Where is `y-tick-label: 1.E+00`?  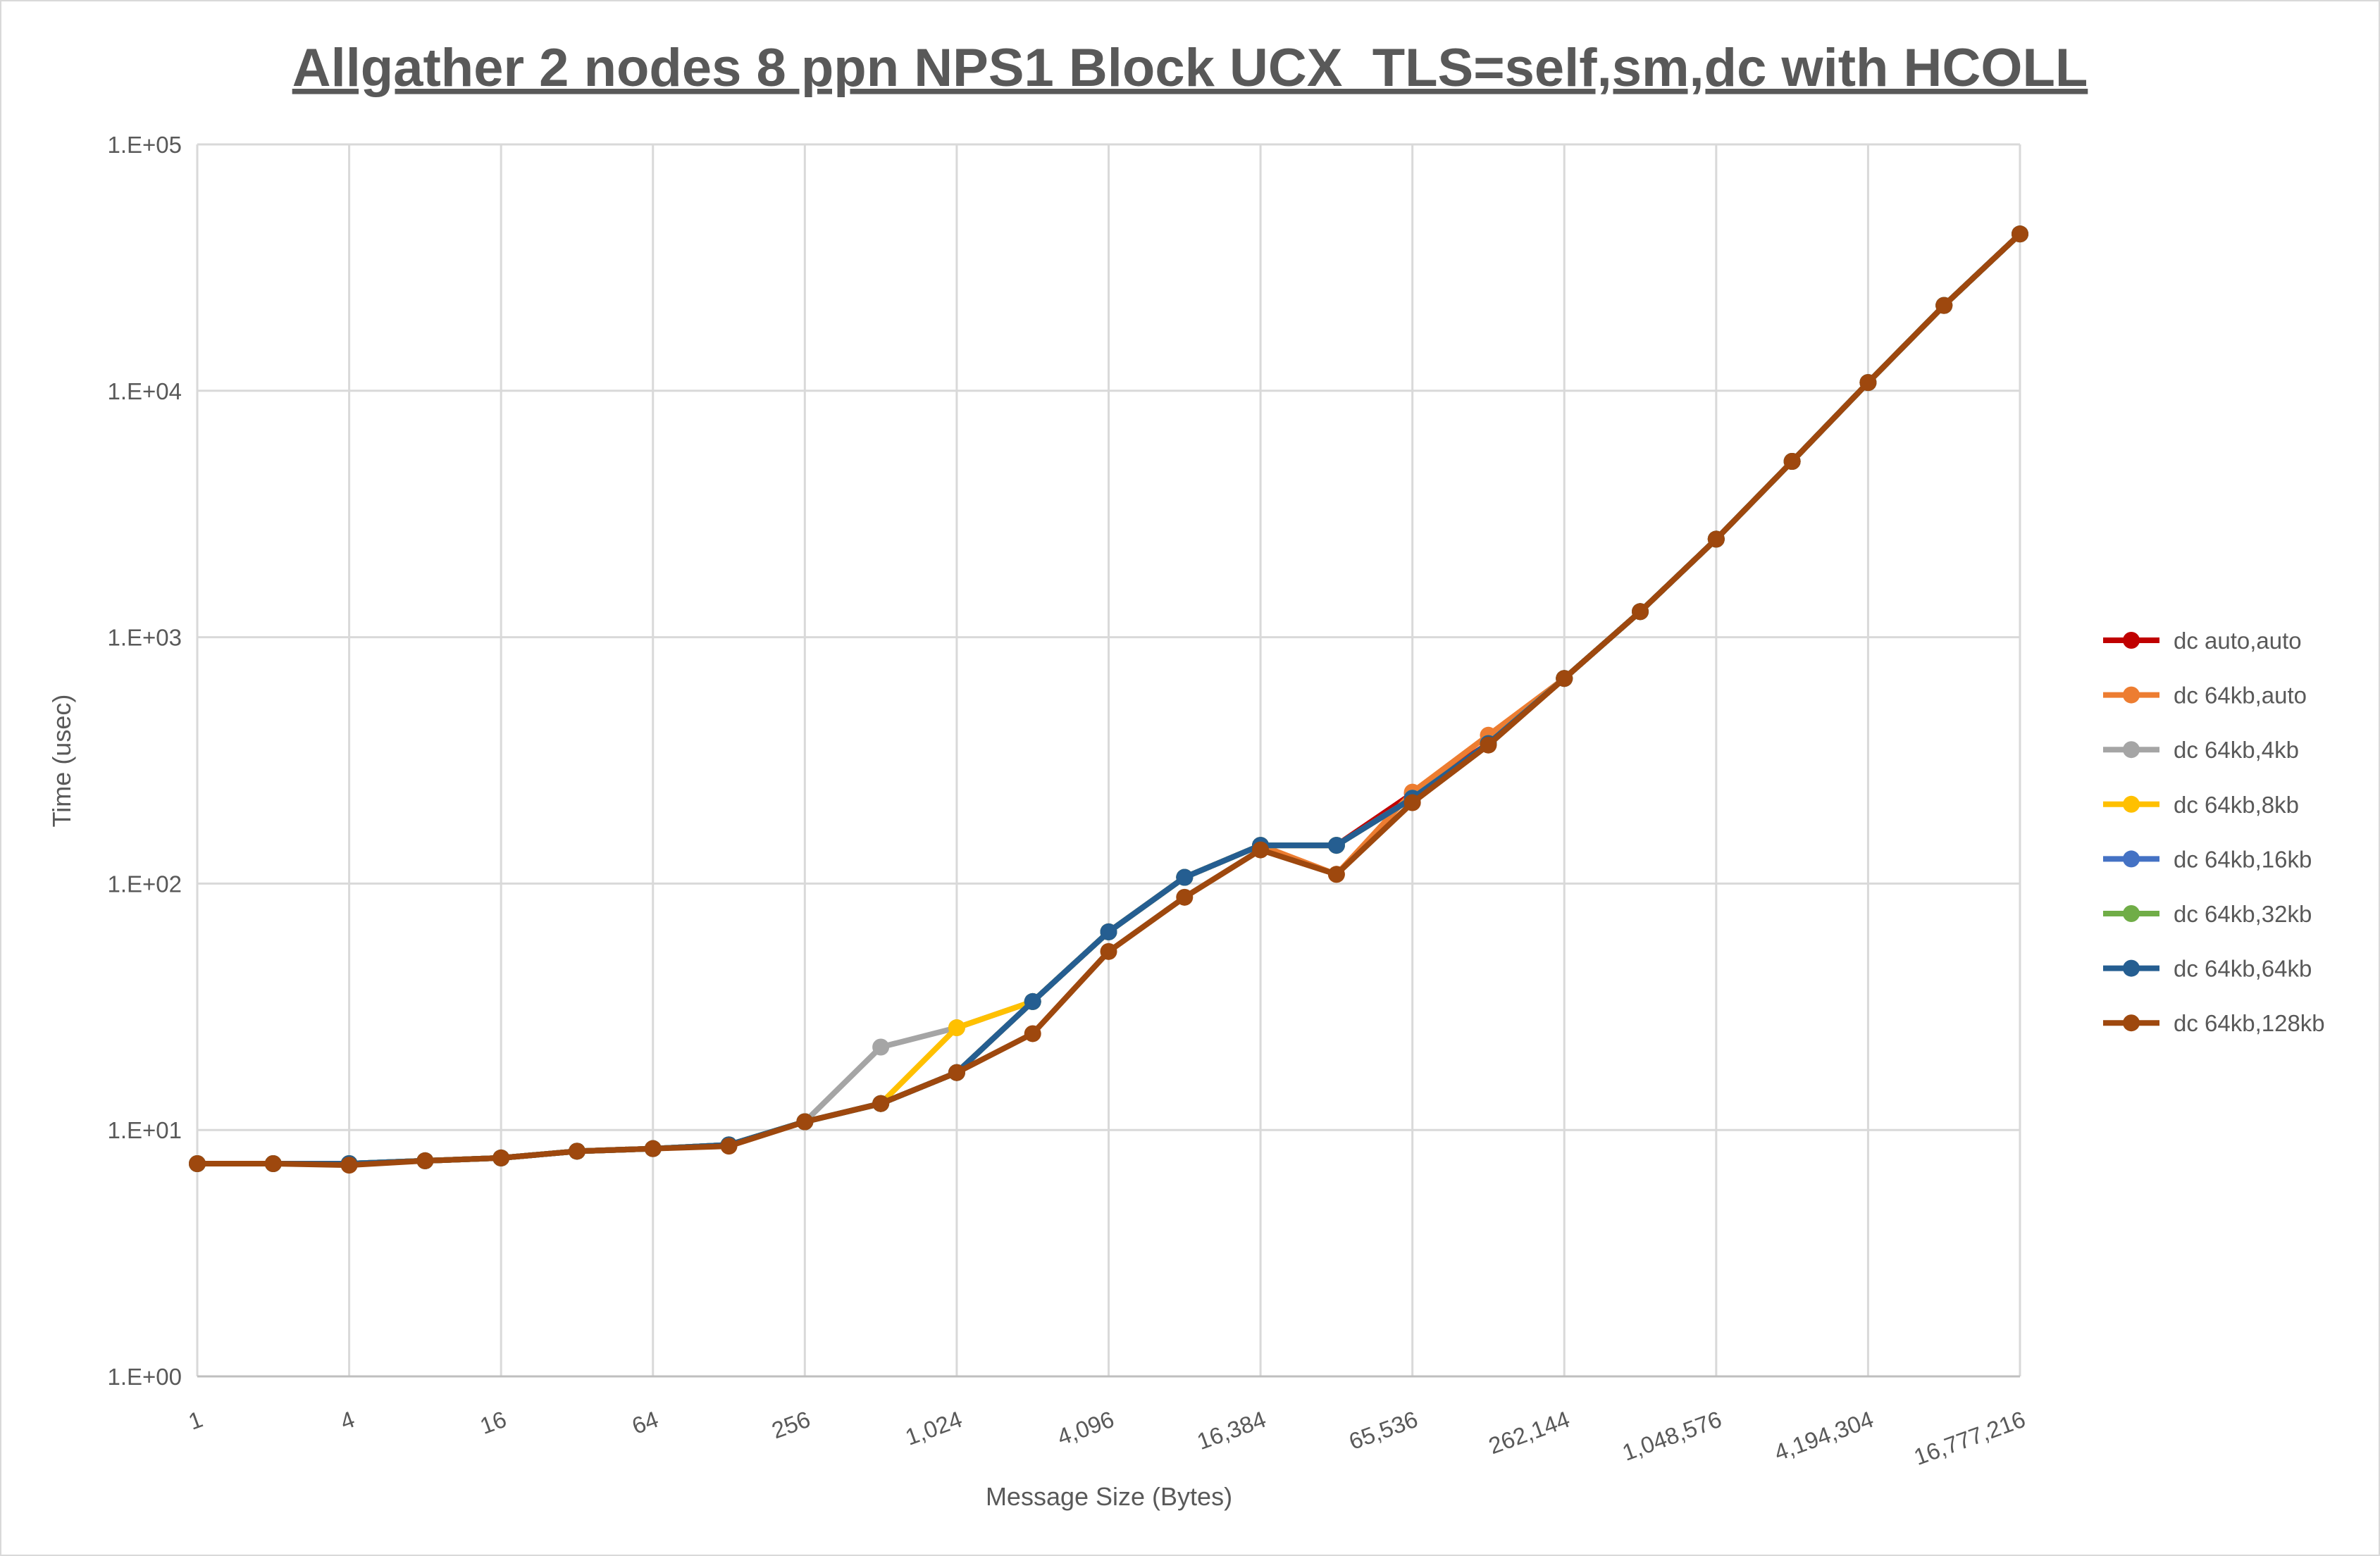
y-tick-label: 1.E+00 is located at coordinates (144, 1377).